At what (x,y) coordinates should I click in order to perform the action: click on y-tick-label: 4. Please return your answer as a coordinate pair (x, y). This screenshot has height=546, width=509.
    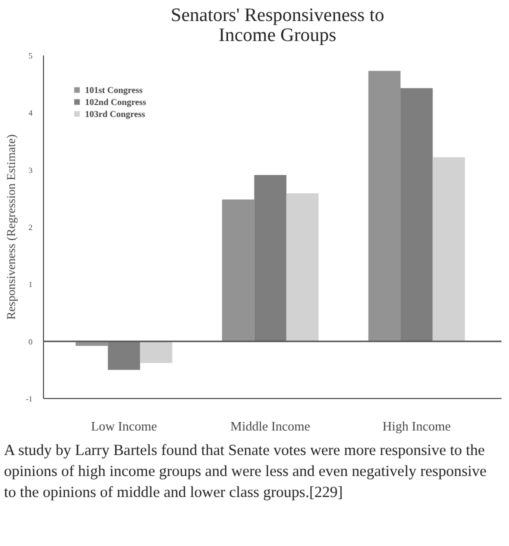
    Looking at the image, I should click on (30, 113).